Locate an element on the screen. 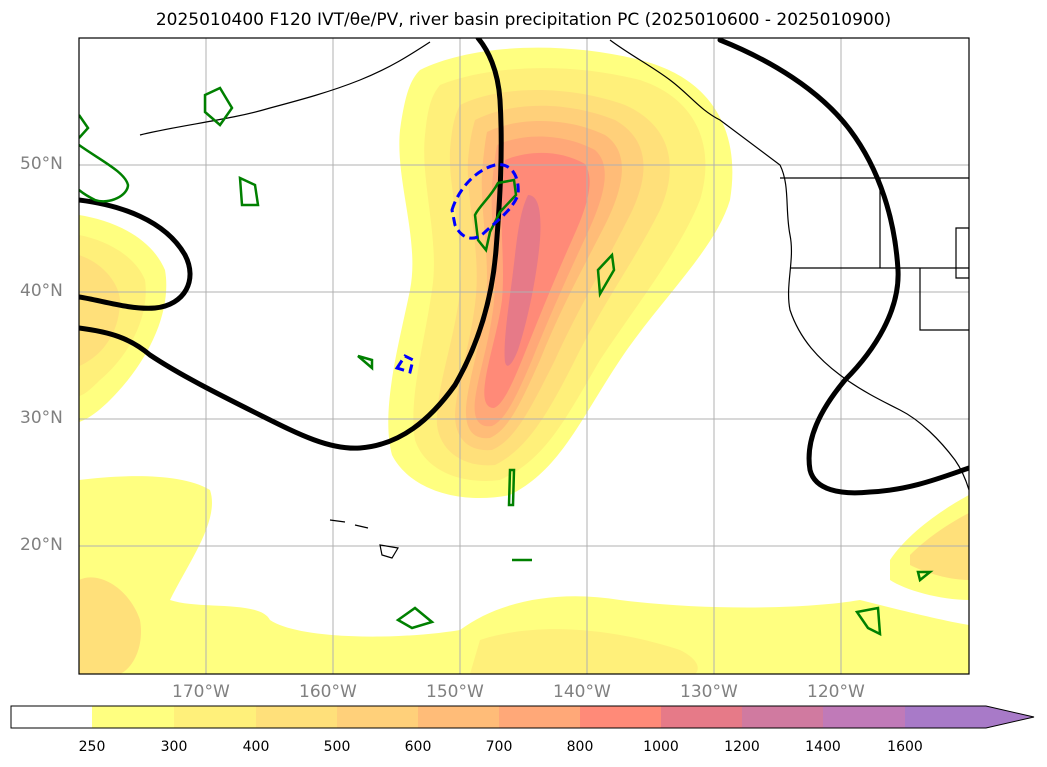  lat-label: 20°N is located at coordinates (41, 545).